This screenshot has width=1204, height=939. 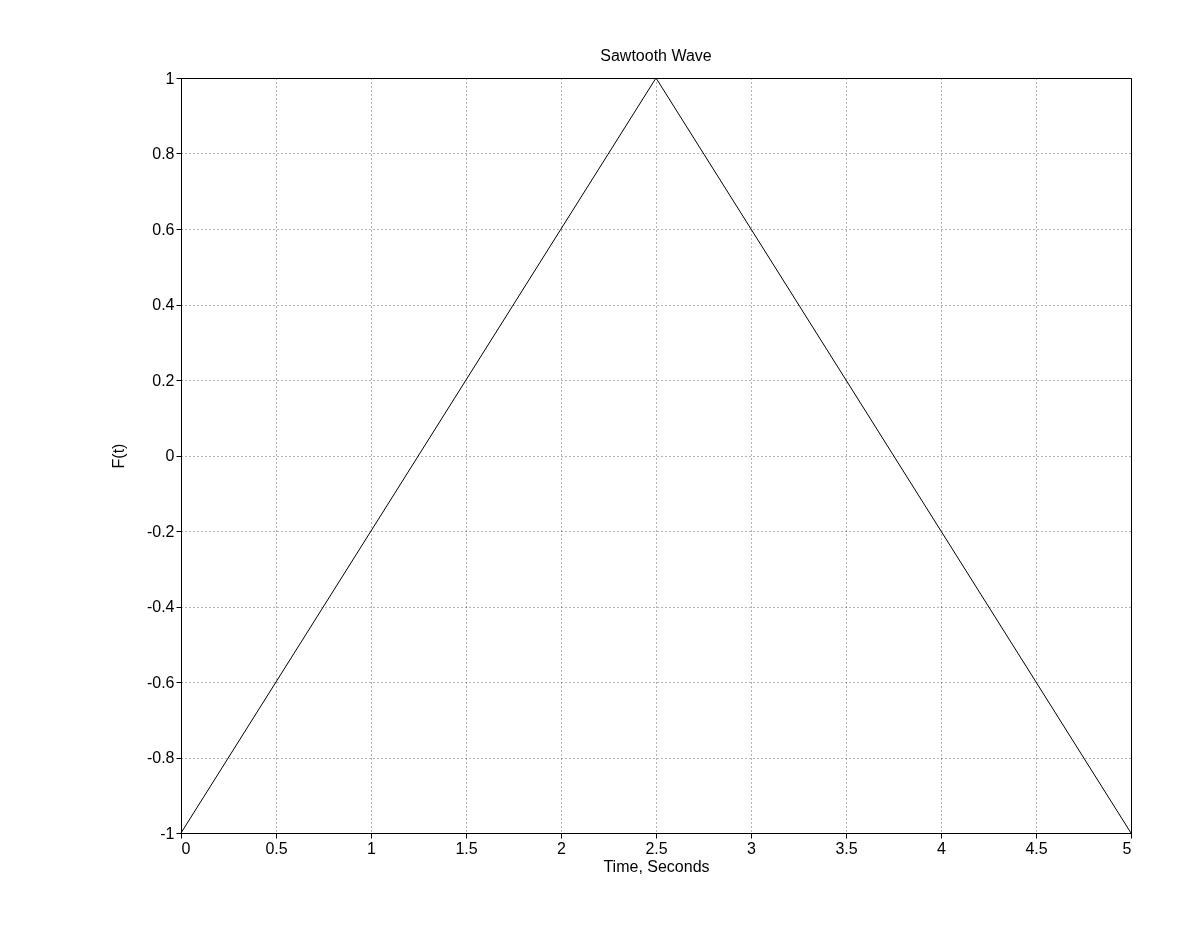 What do you see at coordinates (163, 229) in the screenshot?
I see `y-tick-label: 0.6` at bounding box center [163, 229].